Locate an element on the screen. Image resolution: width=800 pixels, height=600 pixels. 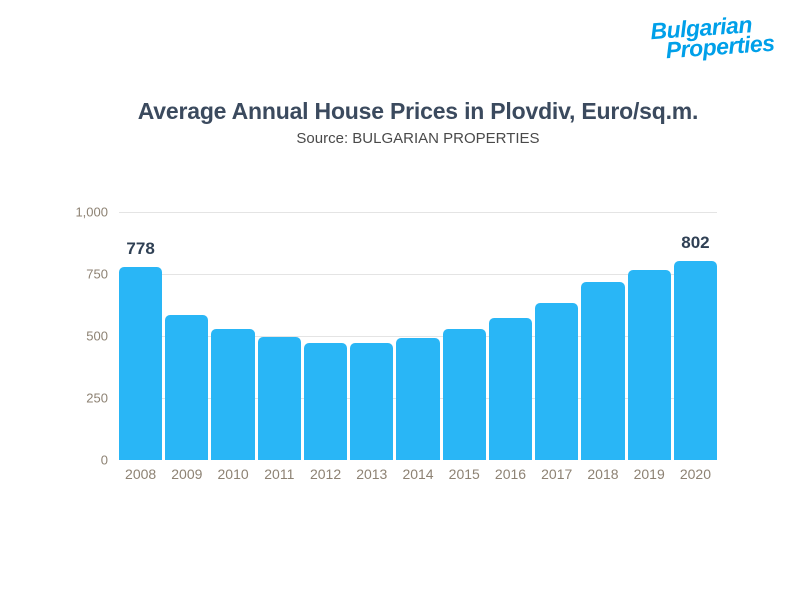
bar-column: 2011 is located at coordinates (279, 347).